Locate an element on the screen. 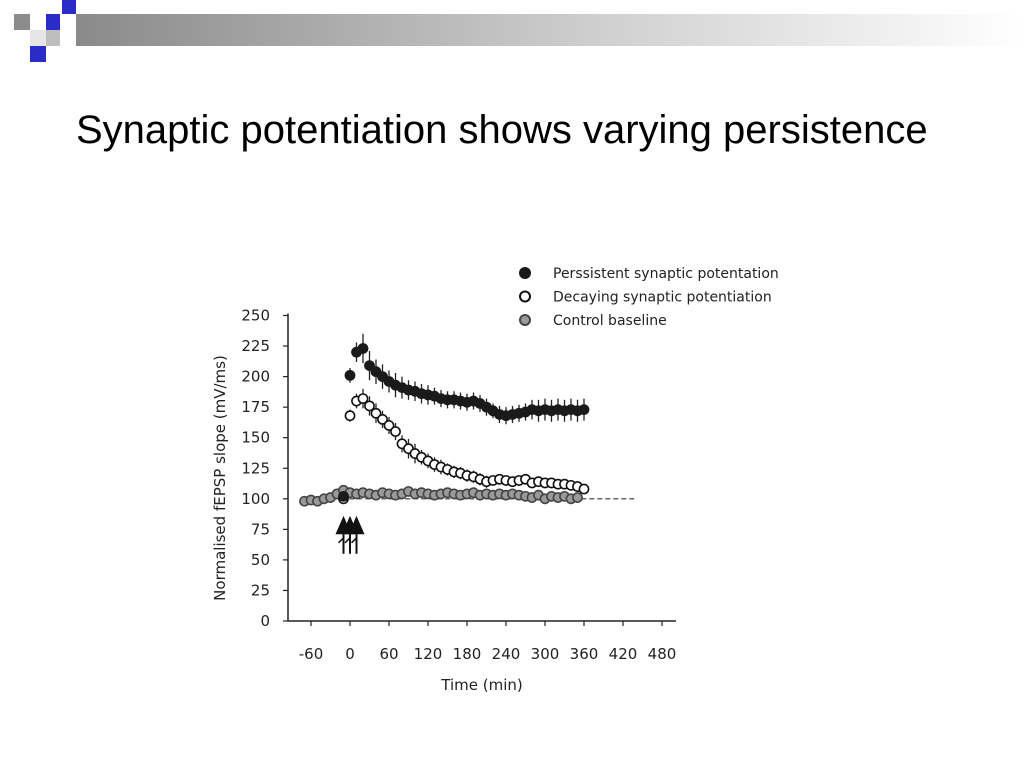 This screenshot has height=768, width=1024. x-tick-label: 0 is located at coordinates (350, 654).